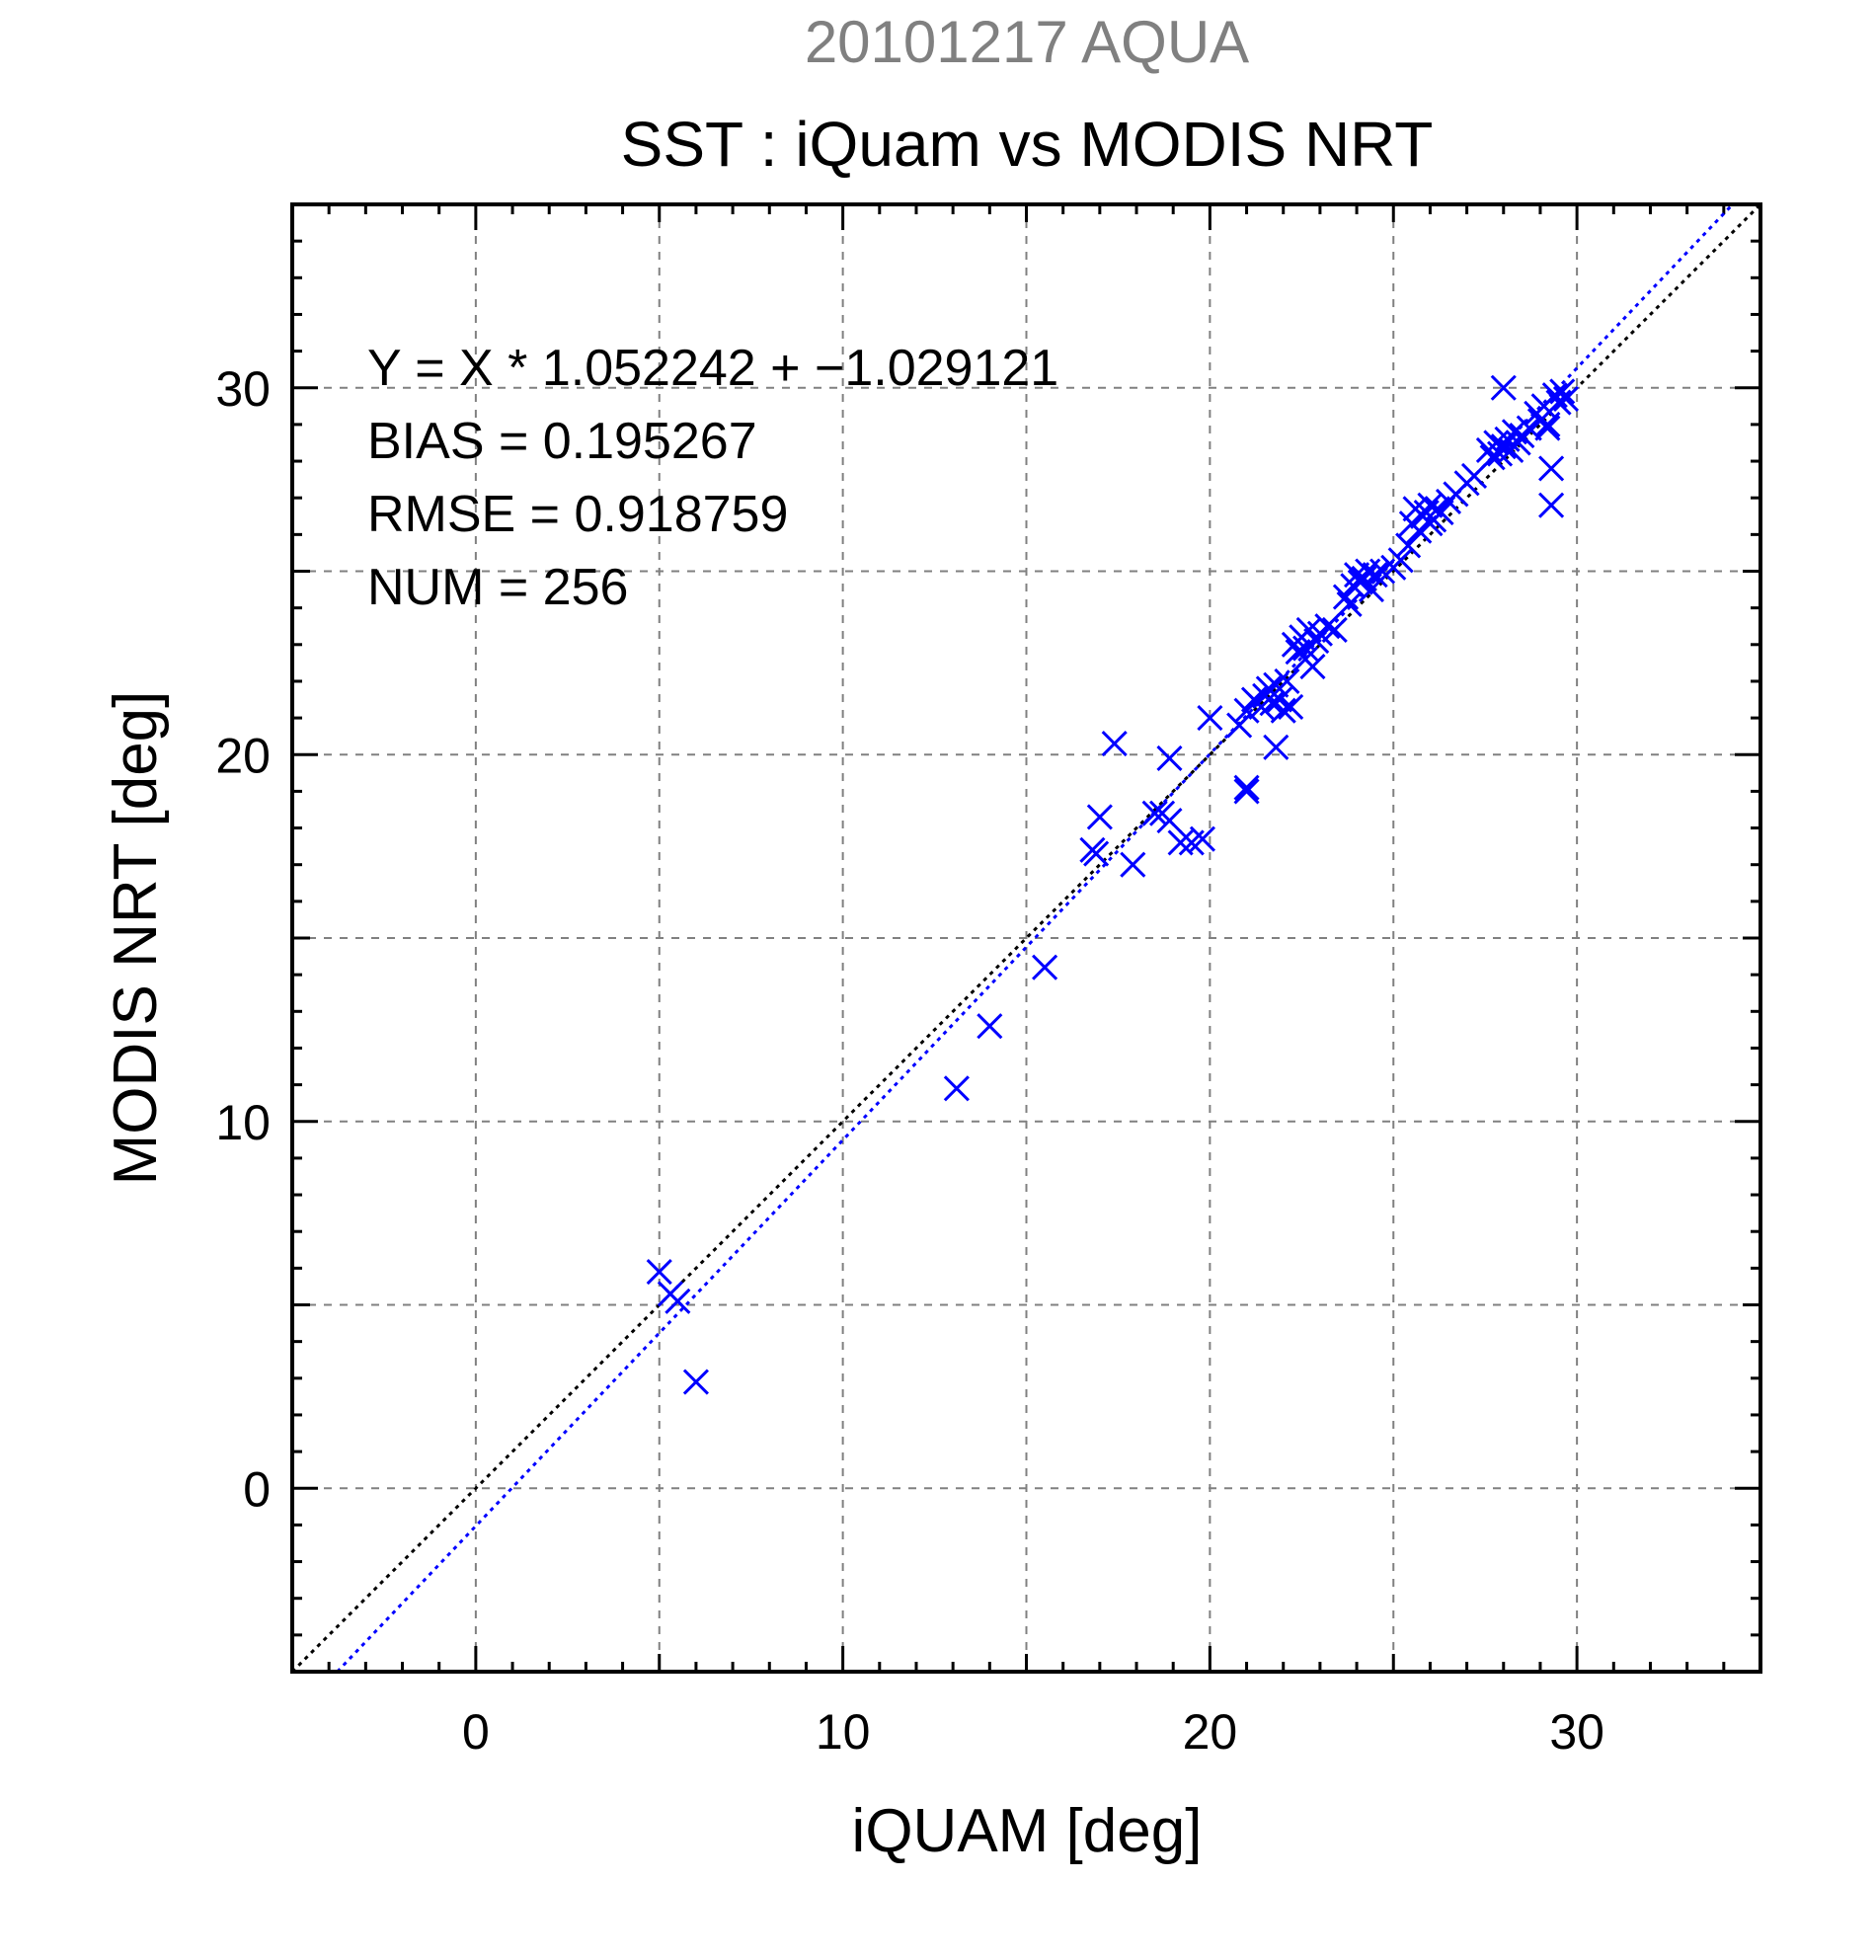  Describe the element at coordinates (257, 1489) in the screenshot. I see `y-tick-label: 0` at that location.